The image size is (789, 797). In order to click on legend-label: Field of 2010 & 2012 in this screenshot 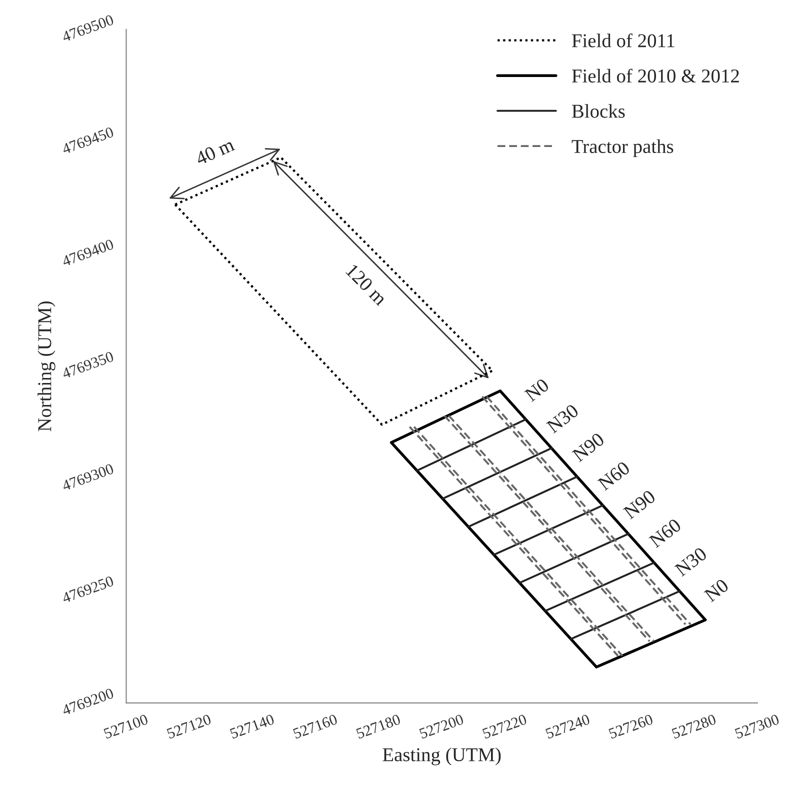, I will do `click(655, 75)`.